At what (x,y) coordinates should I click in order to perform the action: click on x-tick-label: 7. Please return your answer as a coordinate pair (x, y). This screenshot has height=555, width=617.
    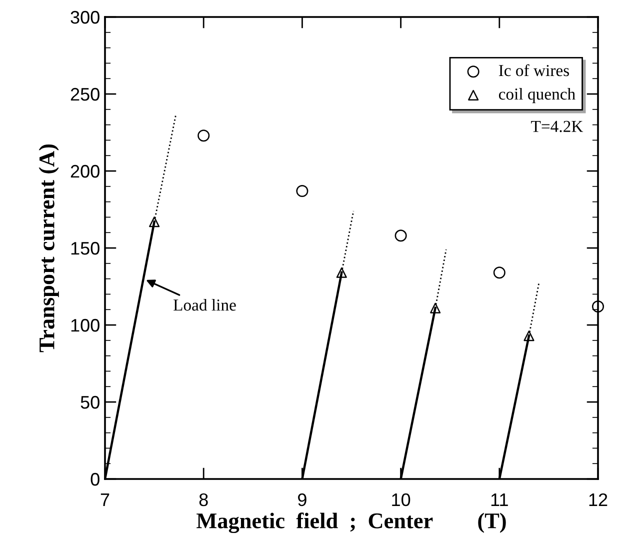
    Looking at the image, I should click on (105, 500).